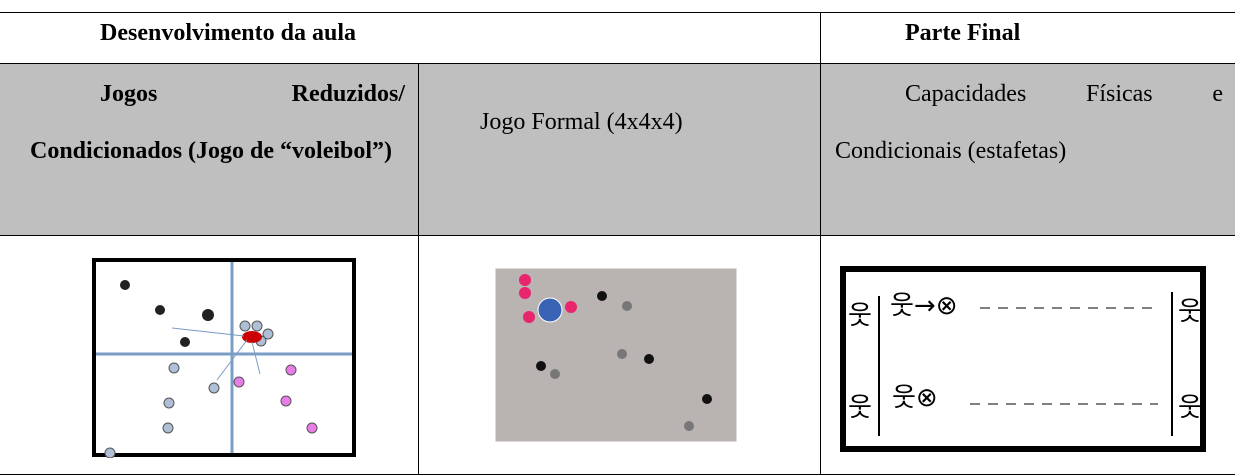 The width and height of the screenshot is (1235, 475). What do you see at coordinates (581, 122) in the screenshot?
I see `activity: Jogo Formal (4x4x4)` at bounding box center [581, 122].